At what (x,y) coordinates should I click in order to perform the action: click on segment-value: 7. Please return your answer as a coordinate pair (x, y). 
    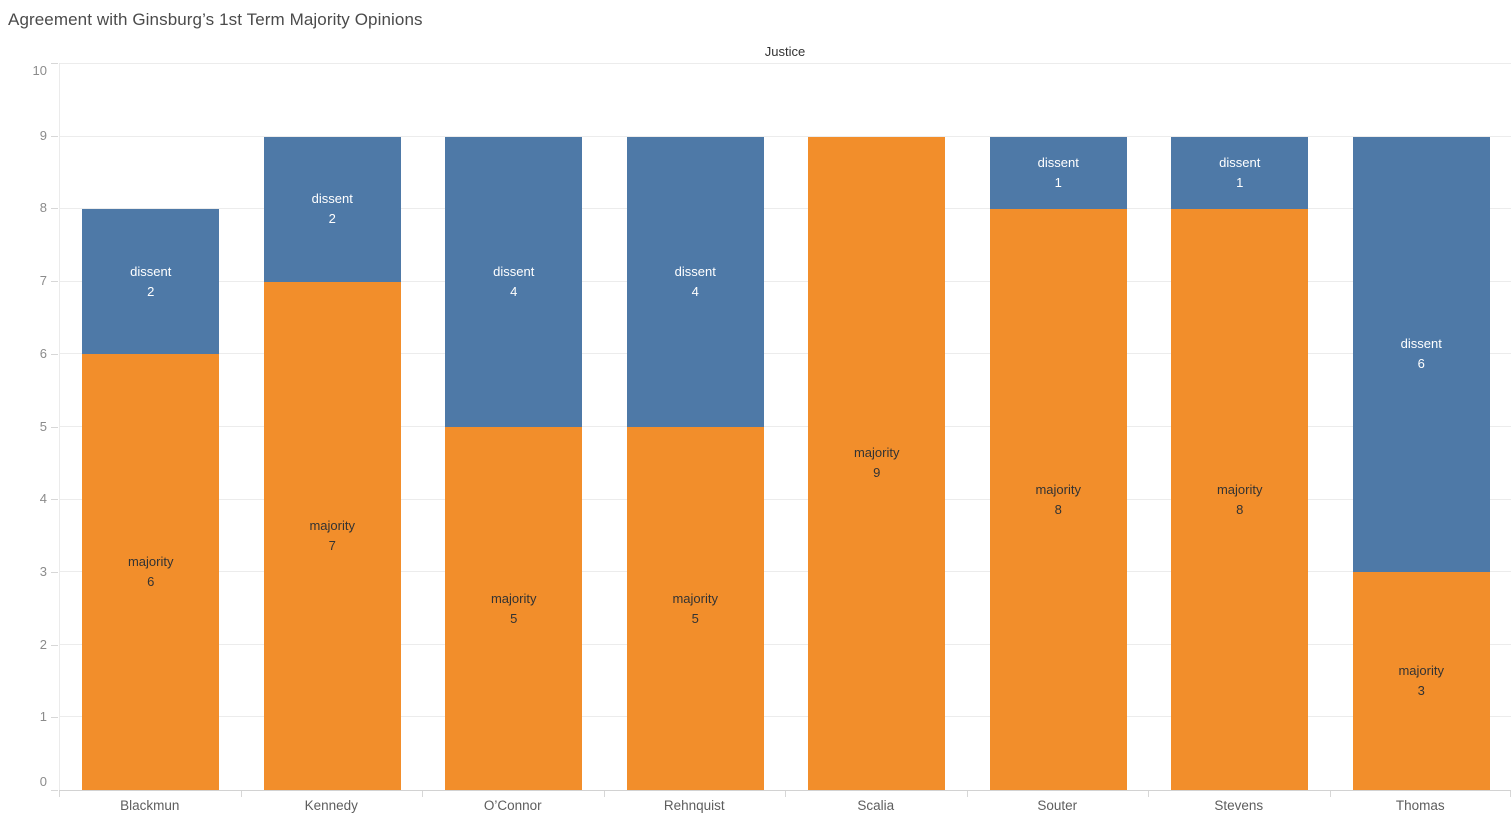
    Looking at the image, I should click on (332, 545).